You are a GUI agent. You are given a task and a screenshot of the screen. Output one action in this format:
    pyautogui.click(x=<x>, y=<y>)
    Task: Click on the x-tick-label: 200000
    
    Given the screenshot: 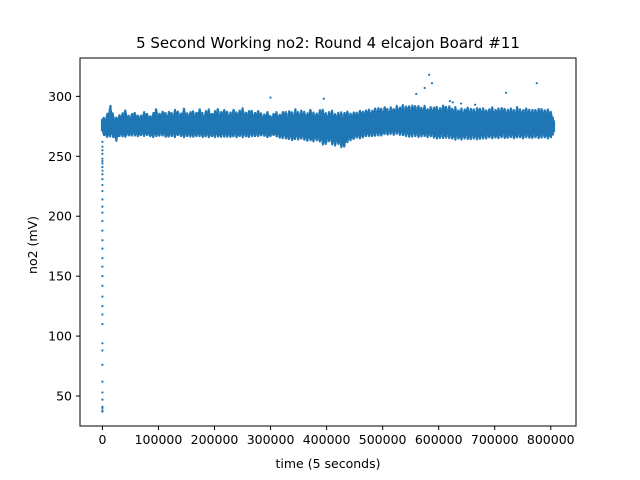 What is the action you would take?
    pyautogui.click(x=215, y=439)
    